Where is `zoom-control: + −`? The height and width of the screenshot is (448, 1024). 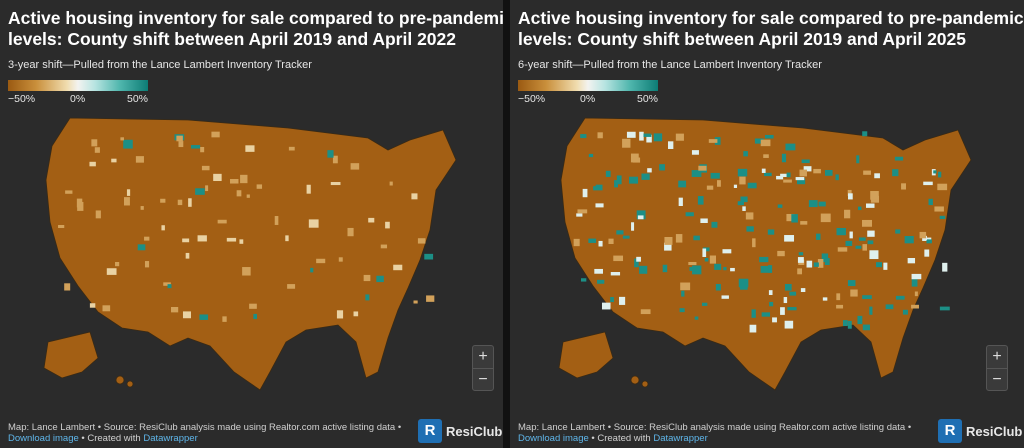
zoom-control: + − is located at coordinates (483, 368).